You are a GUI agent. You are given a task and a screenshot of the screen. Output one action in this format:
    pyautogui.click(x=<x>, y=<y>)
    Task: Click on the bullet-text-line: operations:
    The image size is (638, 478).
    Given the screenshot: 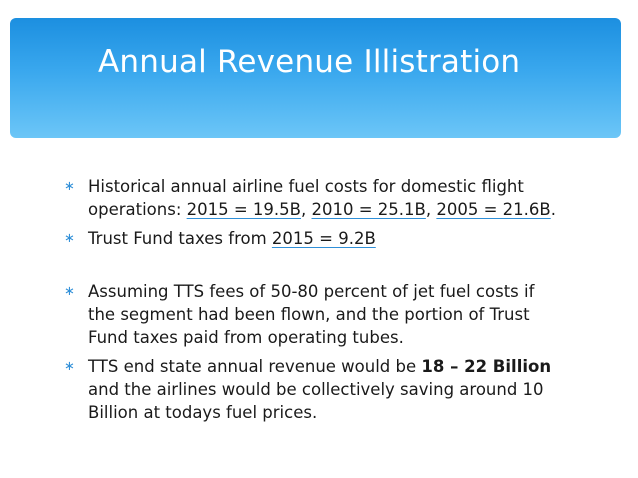 What is the action you would take?
    pyautogui.click(x=137, y=209)
    